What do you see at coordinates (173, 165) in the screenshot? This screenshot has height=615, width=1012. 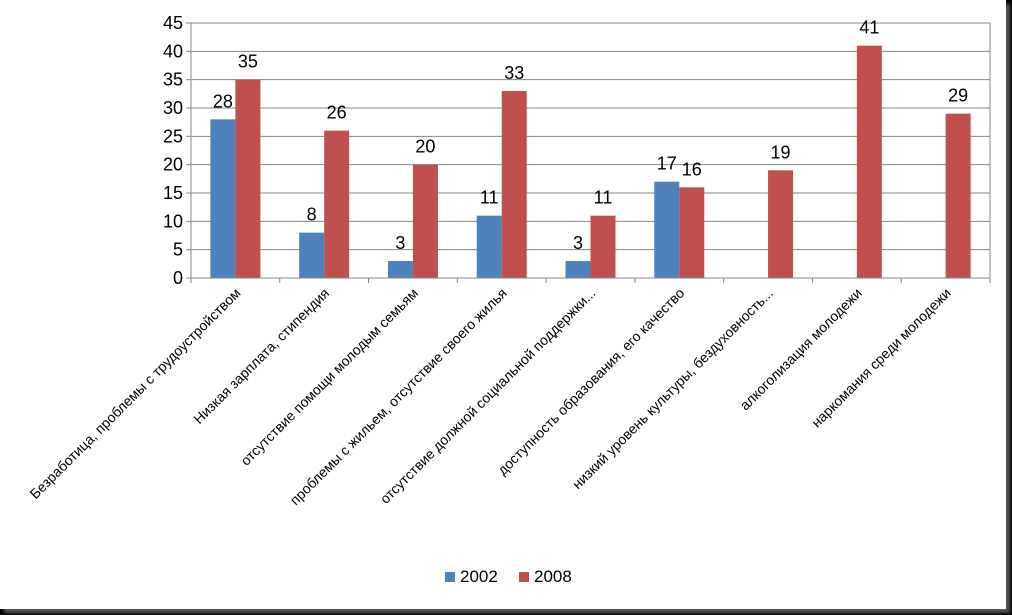 I see `y-tick-label: 20` at bounding box center [173, 165].